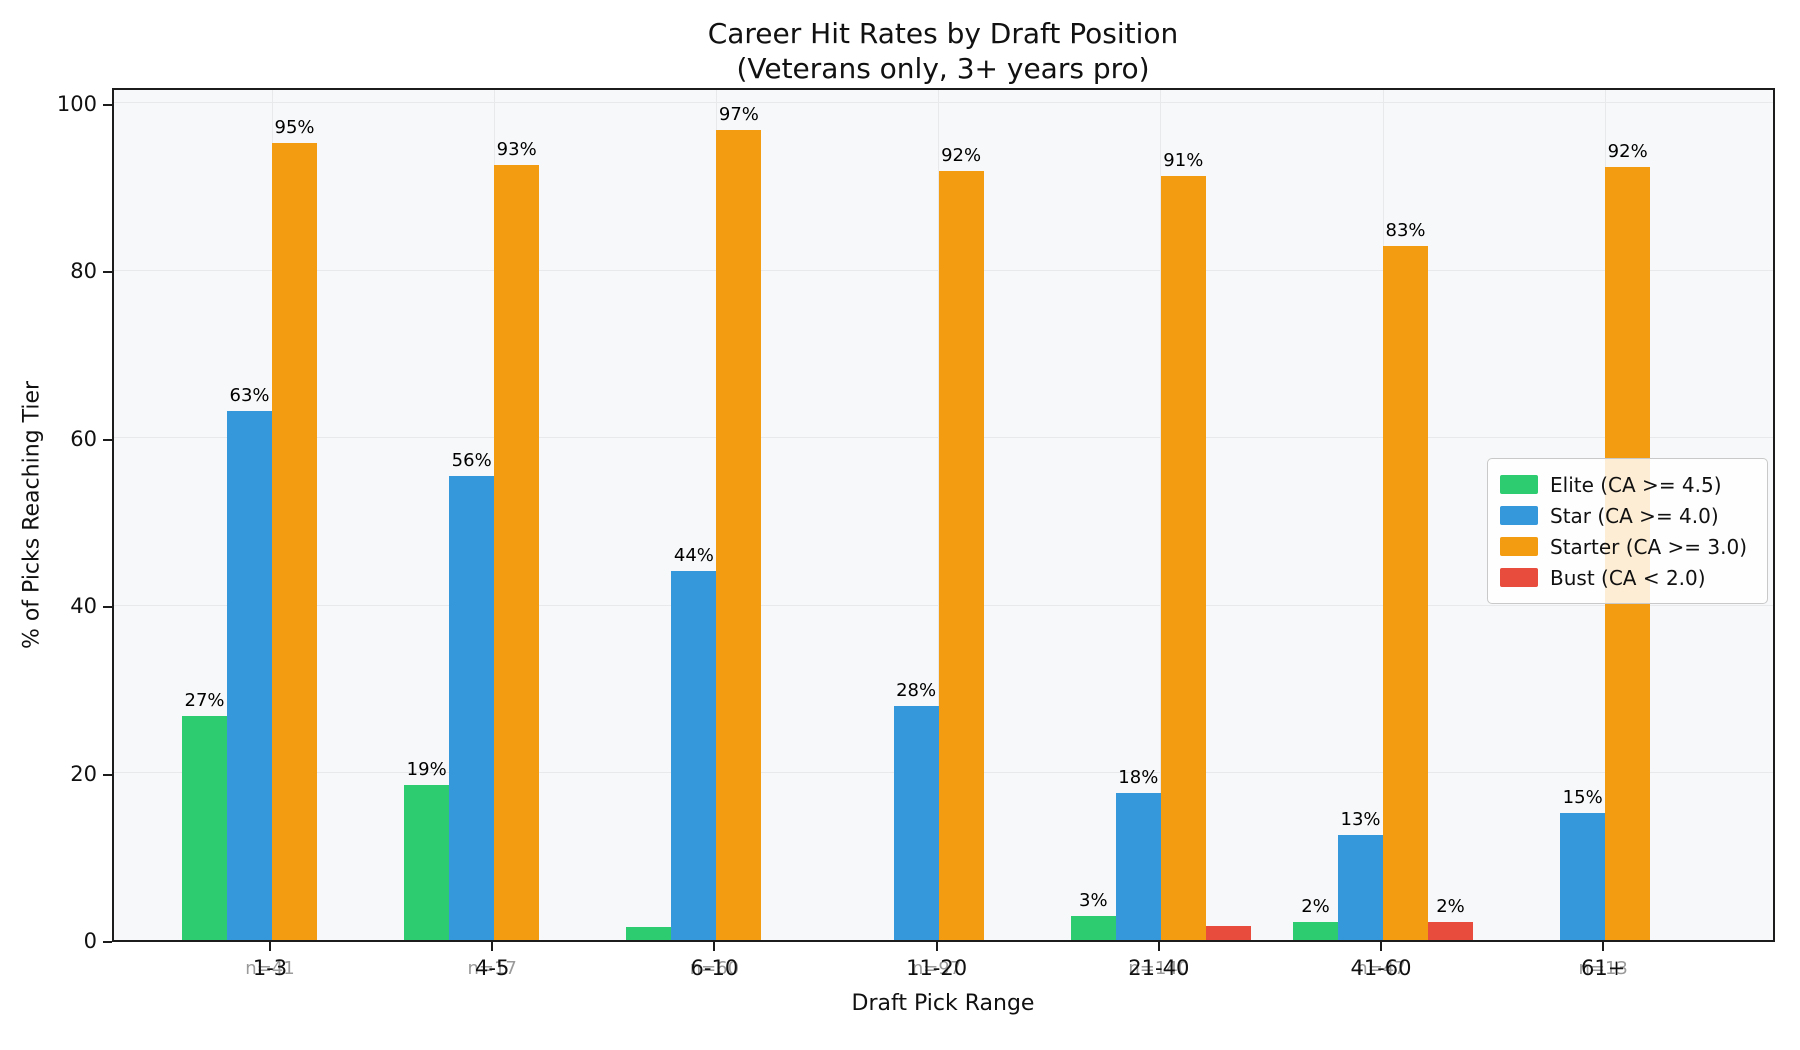  Describe the element at coordinates (693, 555) in the screenshot. I see `bar-value-label: 44%` at that location.